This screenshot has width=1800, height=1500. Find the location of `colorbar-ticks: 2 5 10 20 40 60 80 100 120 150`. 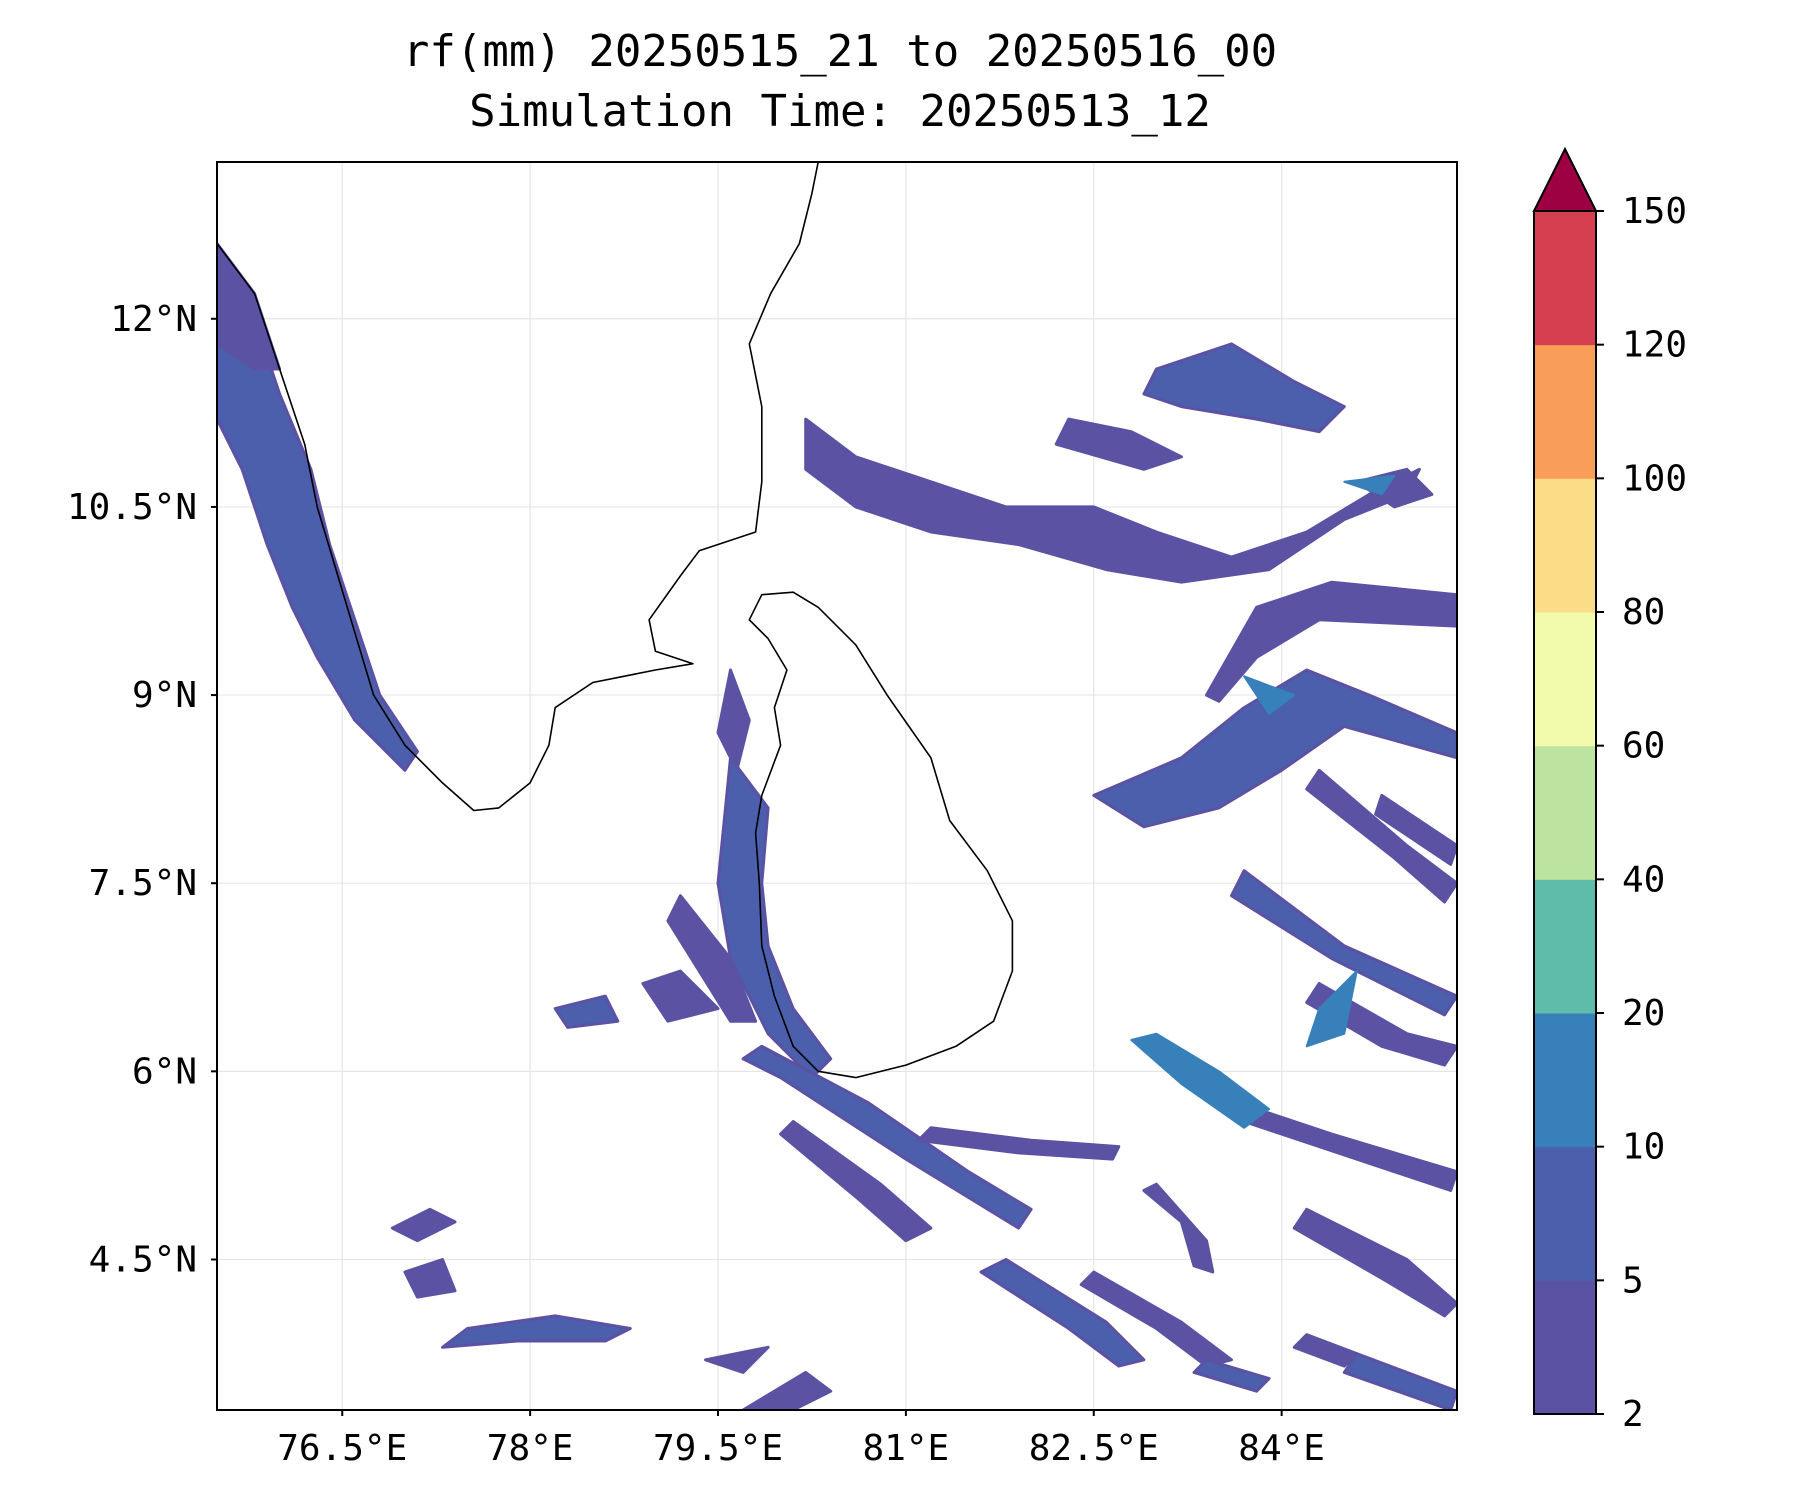

colorbar-ticks: 2 5 10 20 40 60 80 100 120 150 is located at coordinates (1641, 813).